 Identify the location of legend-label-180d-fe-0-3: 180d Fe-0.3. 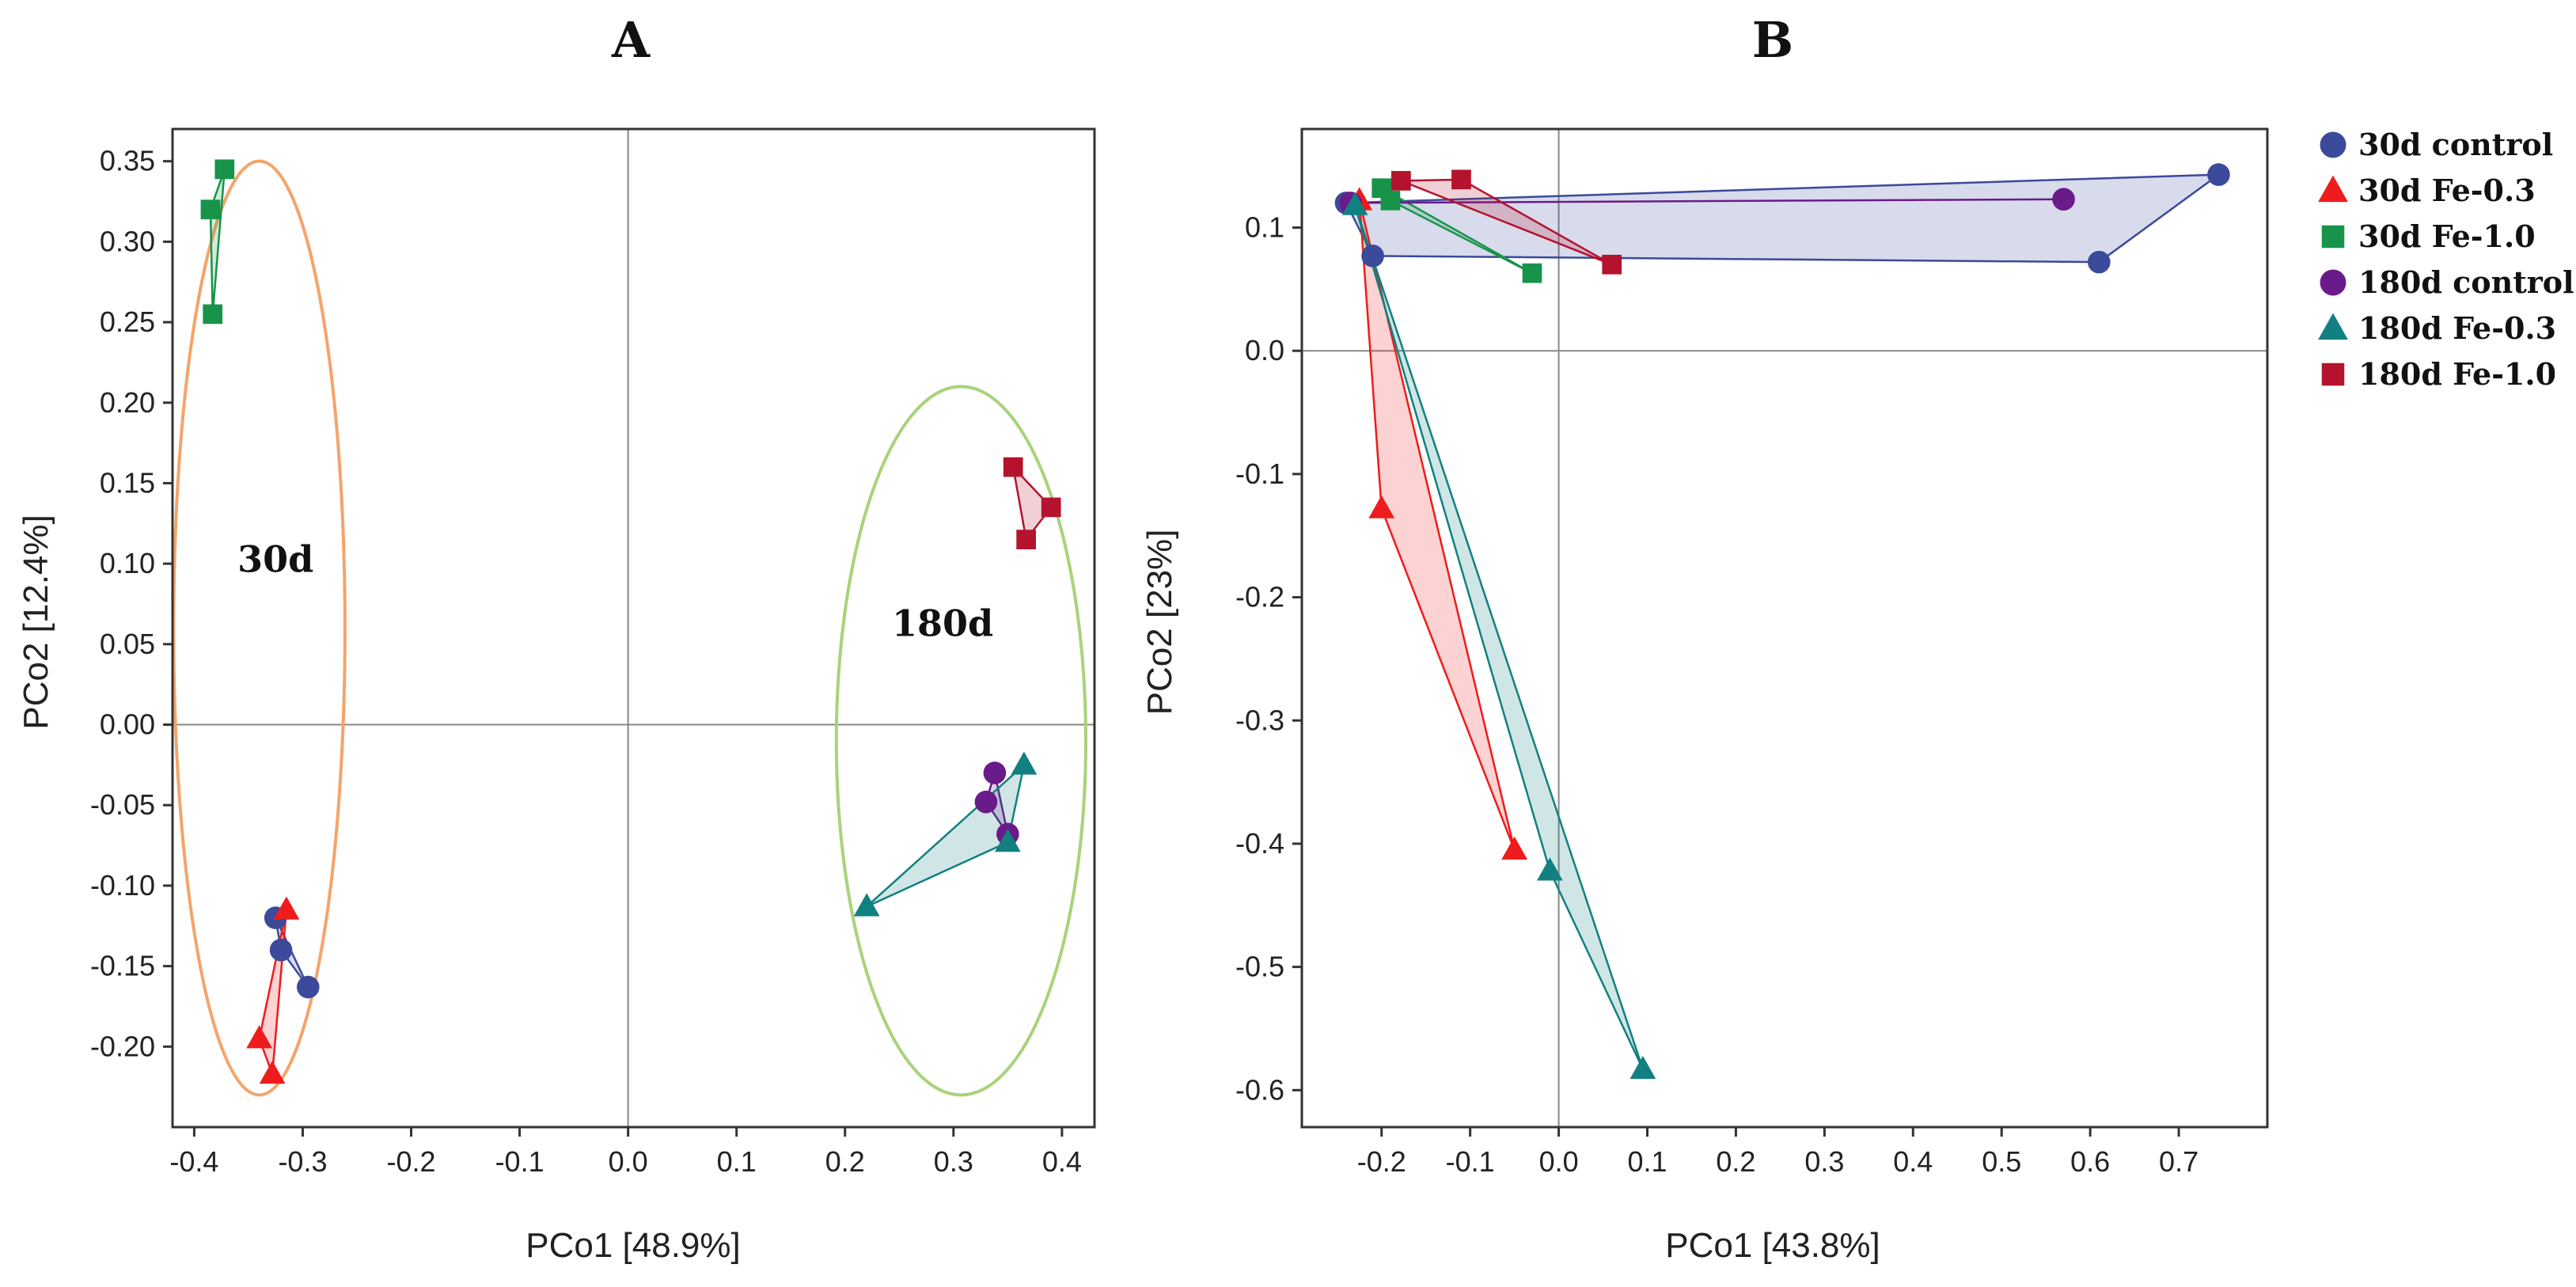
(2457, 328).